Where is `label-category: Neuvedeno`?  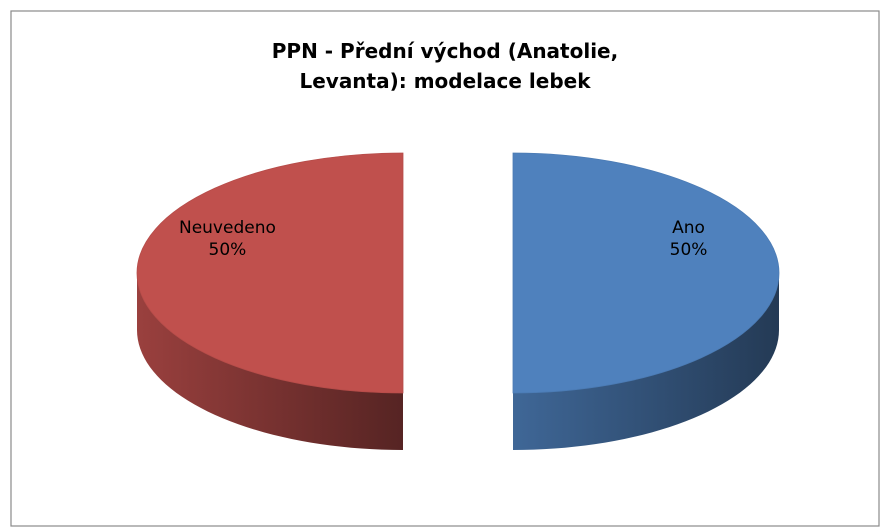
label-category: Neuvedeno is located at coordinates (227, 228).